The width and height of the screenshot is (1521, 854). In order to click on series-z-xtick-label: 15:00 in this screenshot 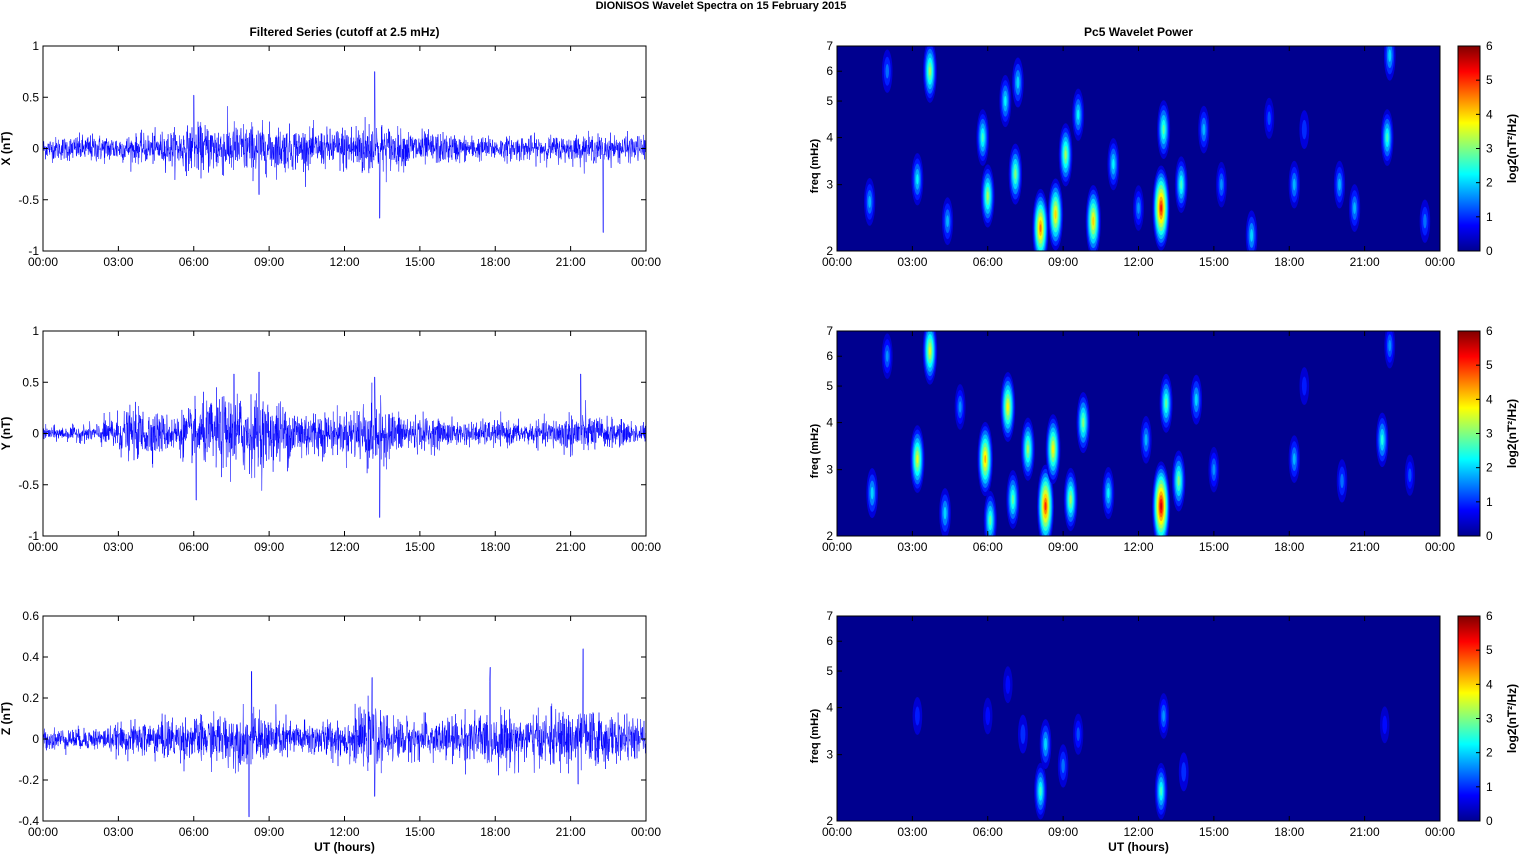, I will do `click(420, 832)`.